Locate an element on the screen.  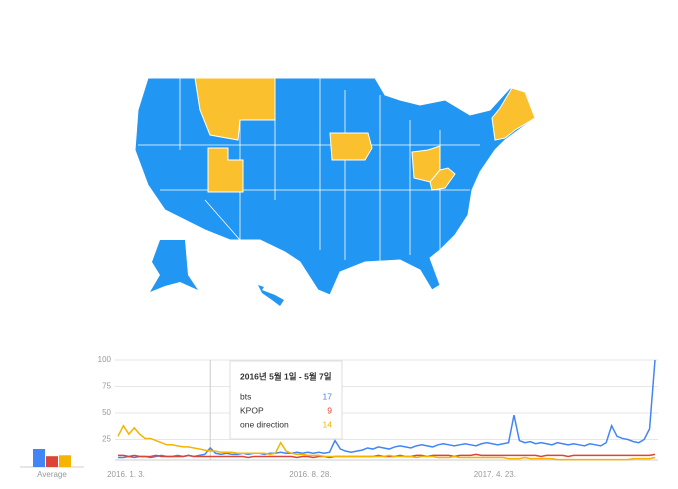
state-montana is located at coordinates (235, 109).